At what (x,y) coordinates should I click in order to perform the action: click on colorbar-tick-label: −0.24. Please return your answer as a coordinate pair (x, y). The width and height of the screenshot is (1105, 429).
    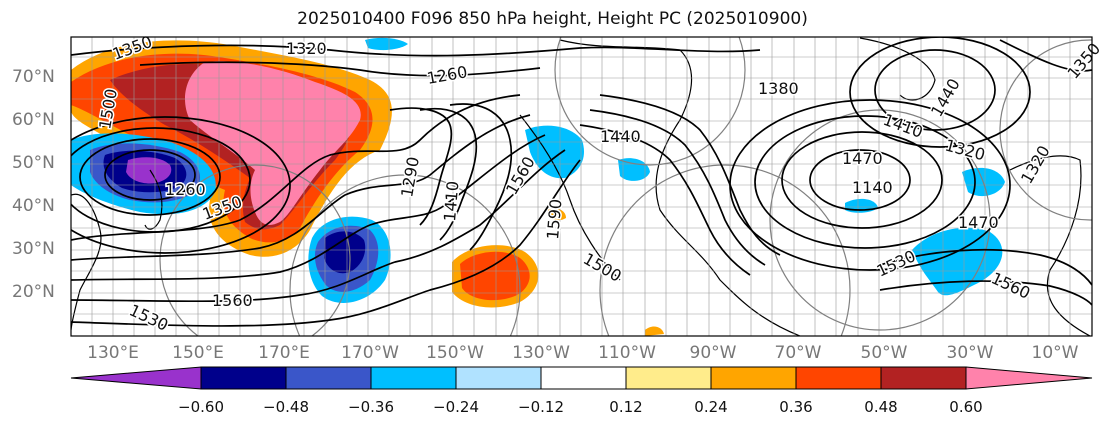
    Looking at the image, I should click on (456, 407).